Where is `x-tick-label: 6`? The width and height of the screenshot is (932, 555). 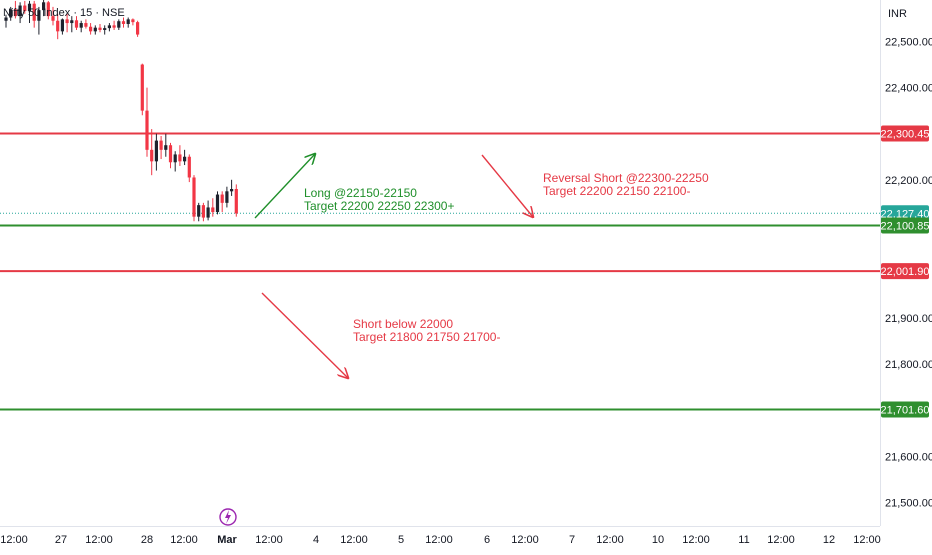
x-tick-label: 6 is located at coordinates (487, 540).